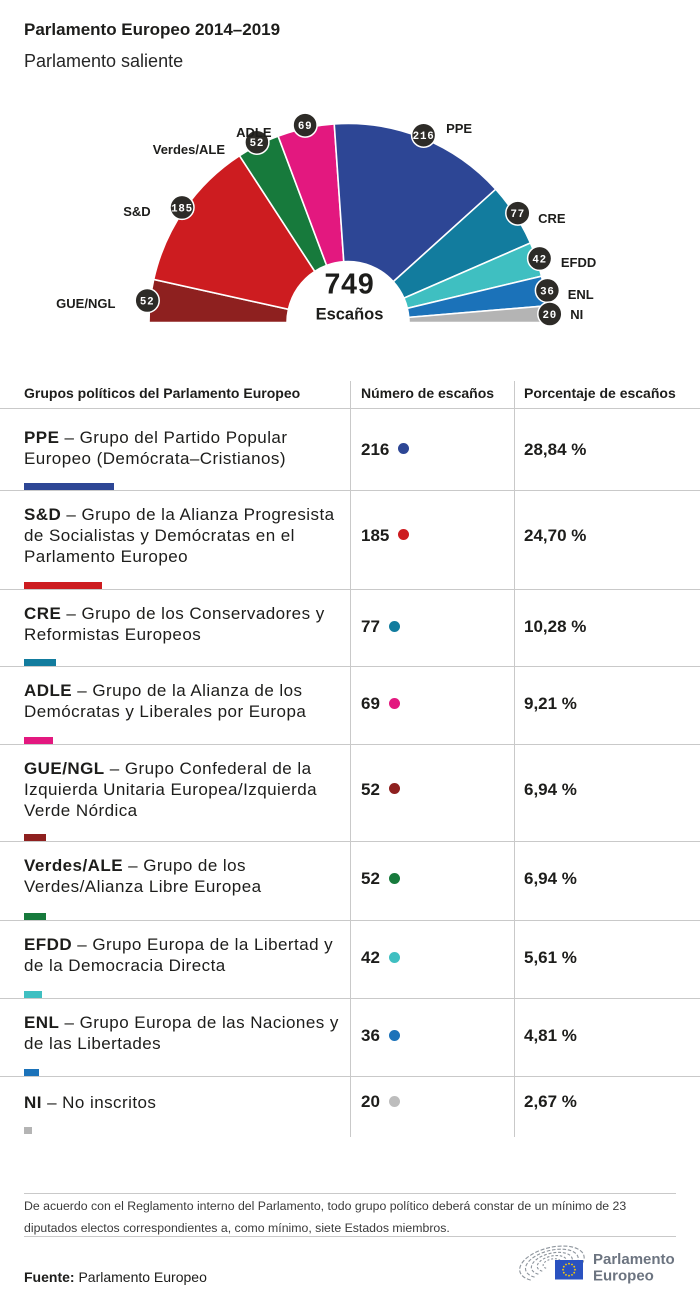 The height and width of the screenshot is (1302, 700). Describe the element at coordinates (634, 1259) in the screenshot. I see `svg-text: Parlamento` at that location.